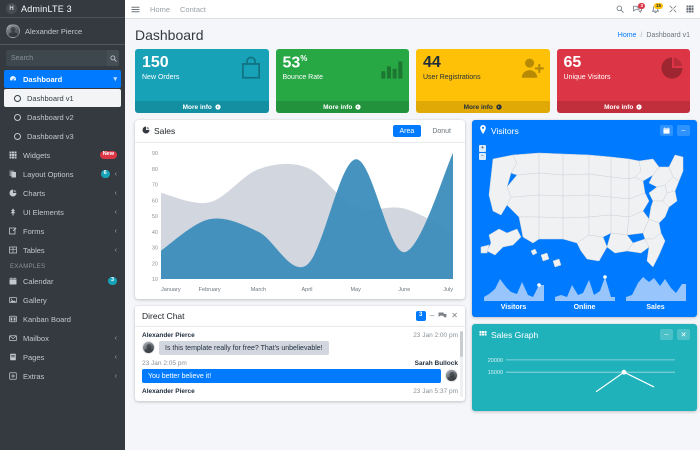 Image resolution: width=700 pixels, height=450 pixels. What do you see at coordinates (62, 231) in the screenshot?
I see `sidebar-item-forms: Forms ‹` at bounding box center [62, 231].